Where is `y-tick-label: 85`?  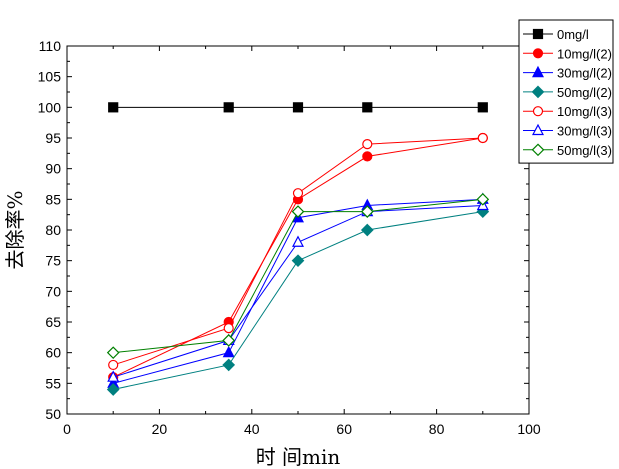 y-tick-label: 85 is located at coordinates (53, 199).